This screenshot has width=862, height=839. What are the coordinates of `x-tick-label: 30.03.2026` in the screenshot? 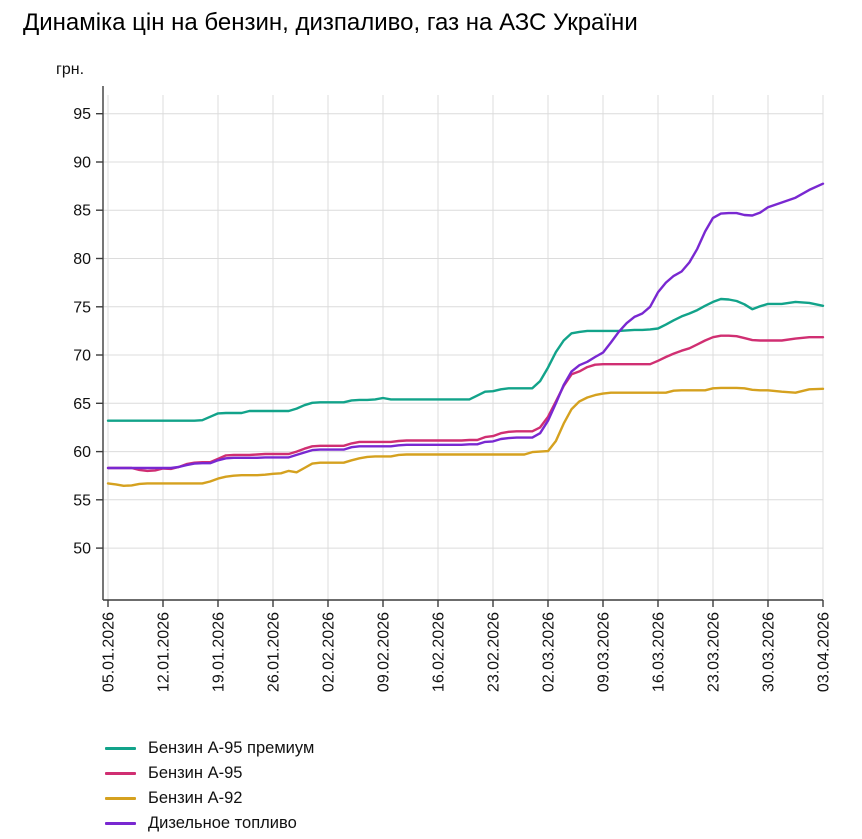 It's located at (769, 652).